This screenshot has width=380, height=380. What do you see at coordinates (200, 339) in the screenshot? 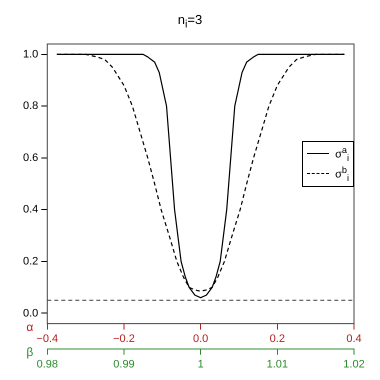
I see `x-tick-label: 0.0` at bounding box center [200, 339].